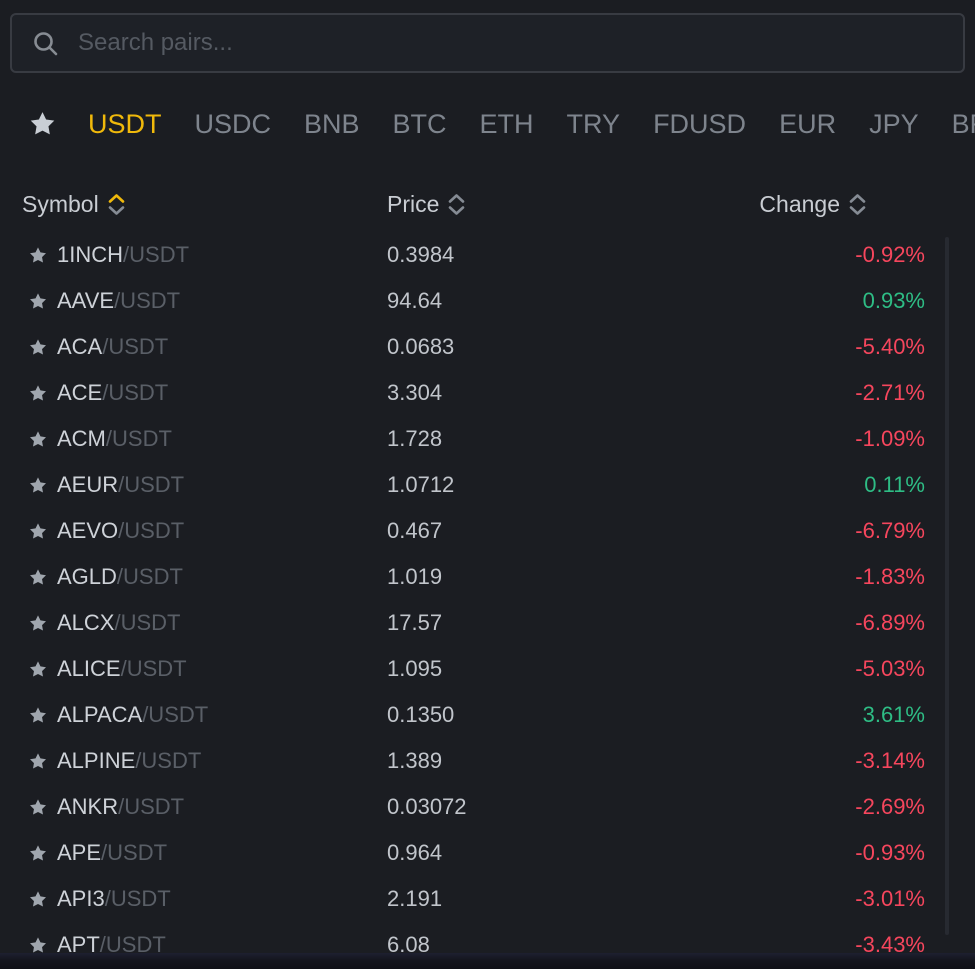 This screenshot has height=969, width=975. I want to click on pair-price: 6.08, so click(408, 942).